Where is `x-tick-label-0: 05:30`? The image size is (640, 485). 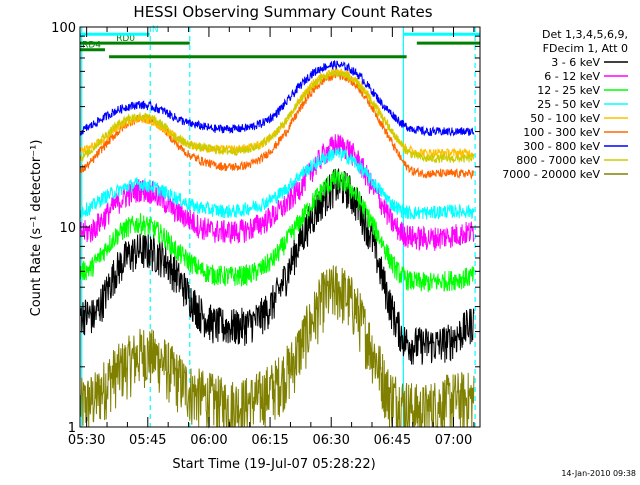 x-tick-label-0: 05:30 is located at coordinates (86, 440).